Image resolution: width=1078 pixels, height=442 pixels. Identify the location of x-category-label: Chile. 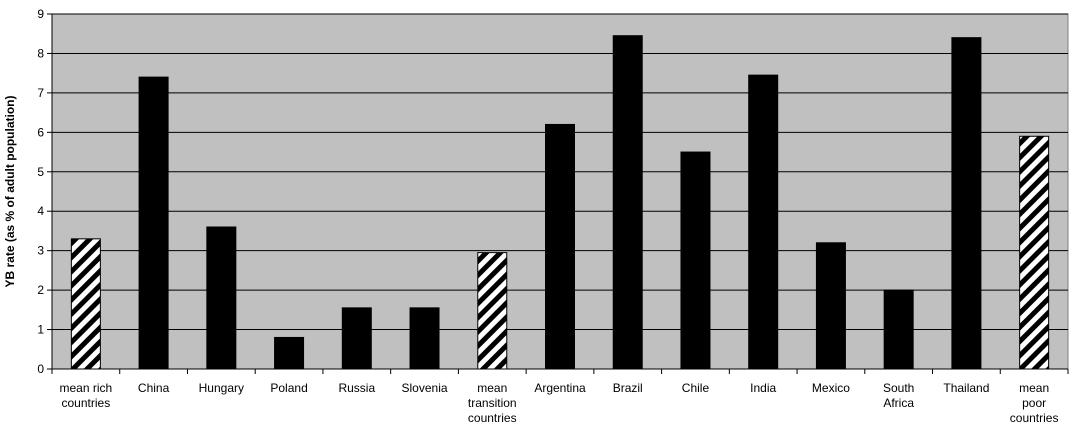
(696, 388).